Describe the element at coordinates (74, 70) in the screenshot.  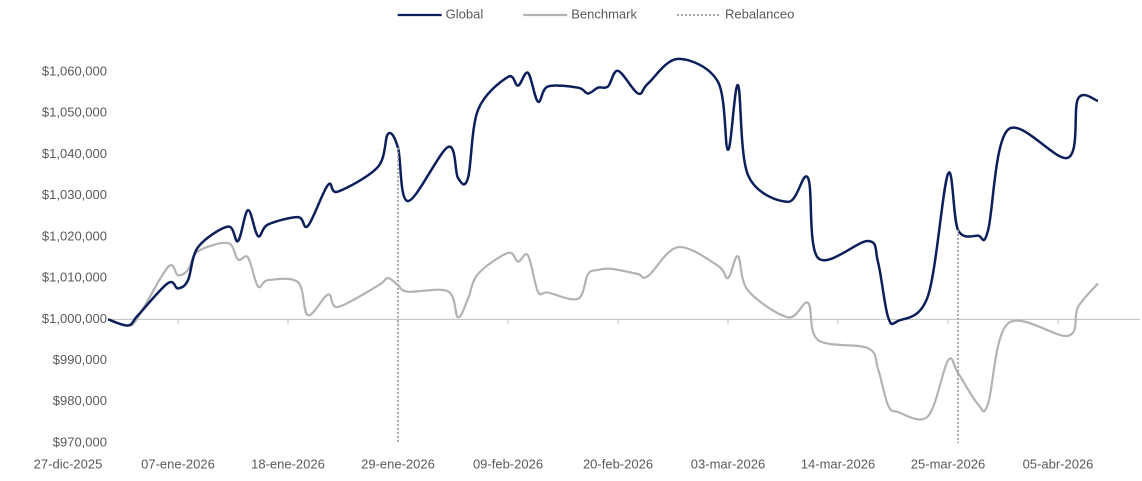
I see `y-tick-label: $1,060,000` at that location.